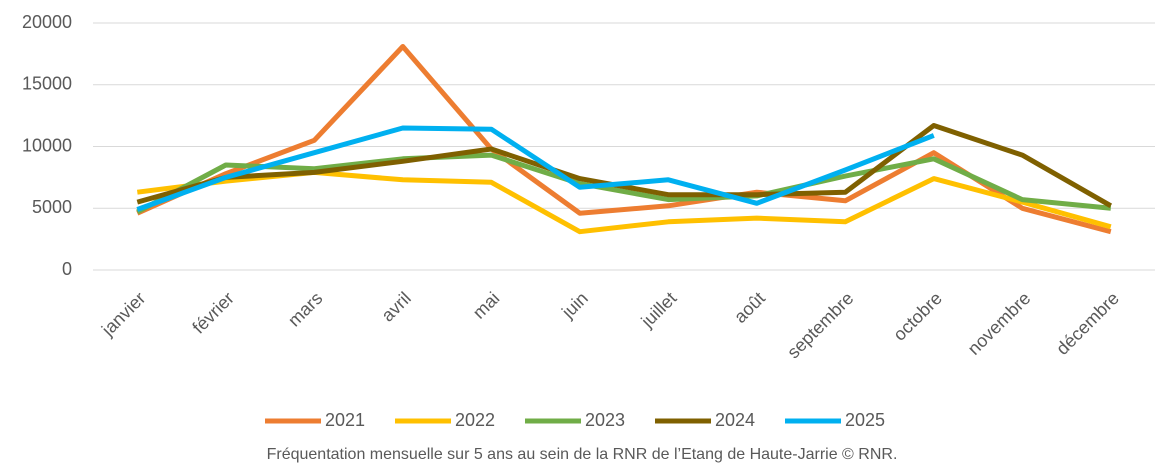  What do you see at coordinates (659, 310) in the screenshot?
I see `x-tick-label: juillet` at bounding box center [659, 310].